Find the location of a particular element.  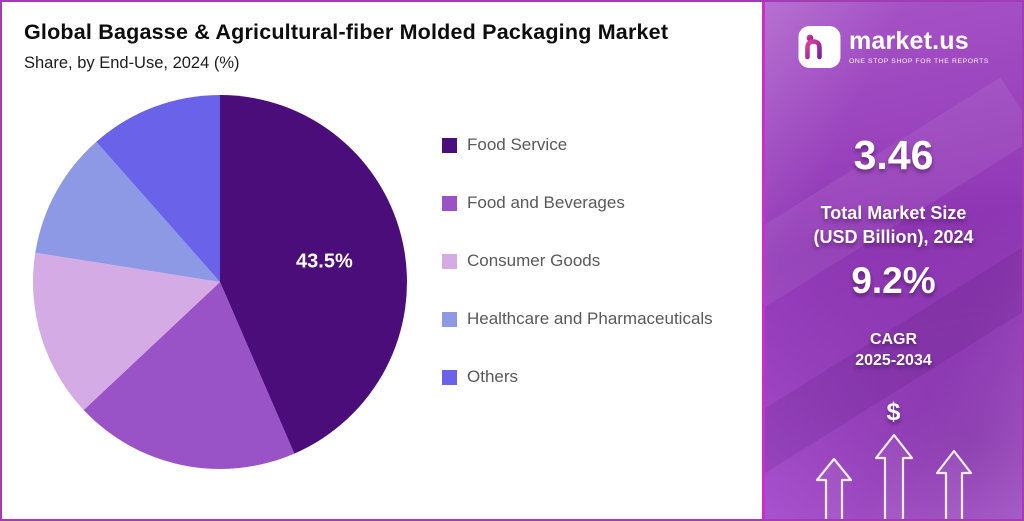

legend-item: Consumer Goods is located at coordinates (577, 261).